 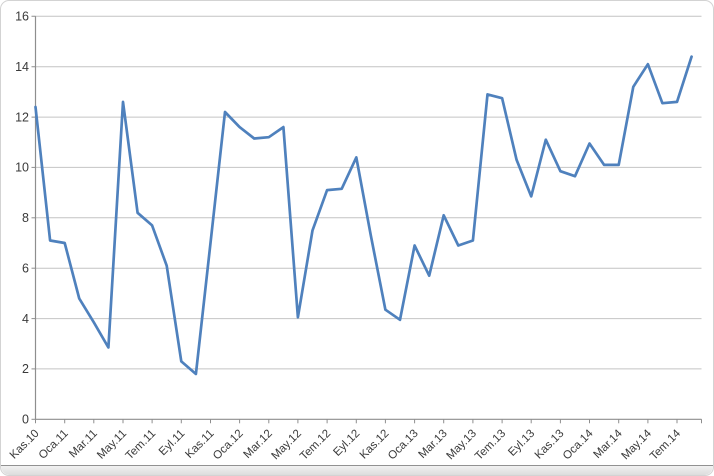 What do you see at coordinates (22, 17) in the screenshot?
I see `y-tick-label: 16` at bounding box center [22, 17].